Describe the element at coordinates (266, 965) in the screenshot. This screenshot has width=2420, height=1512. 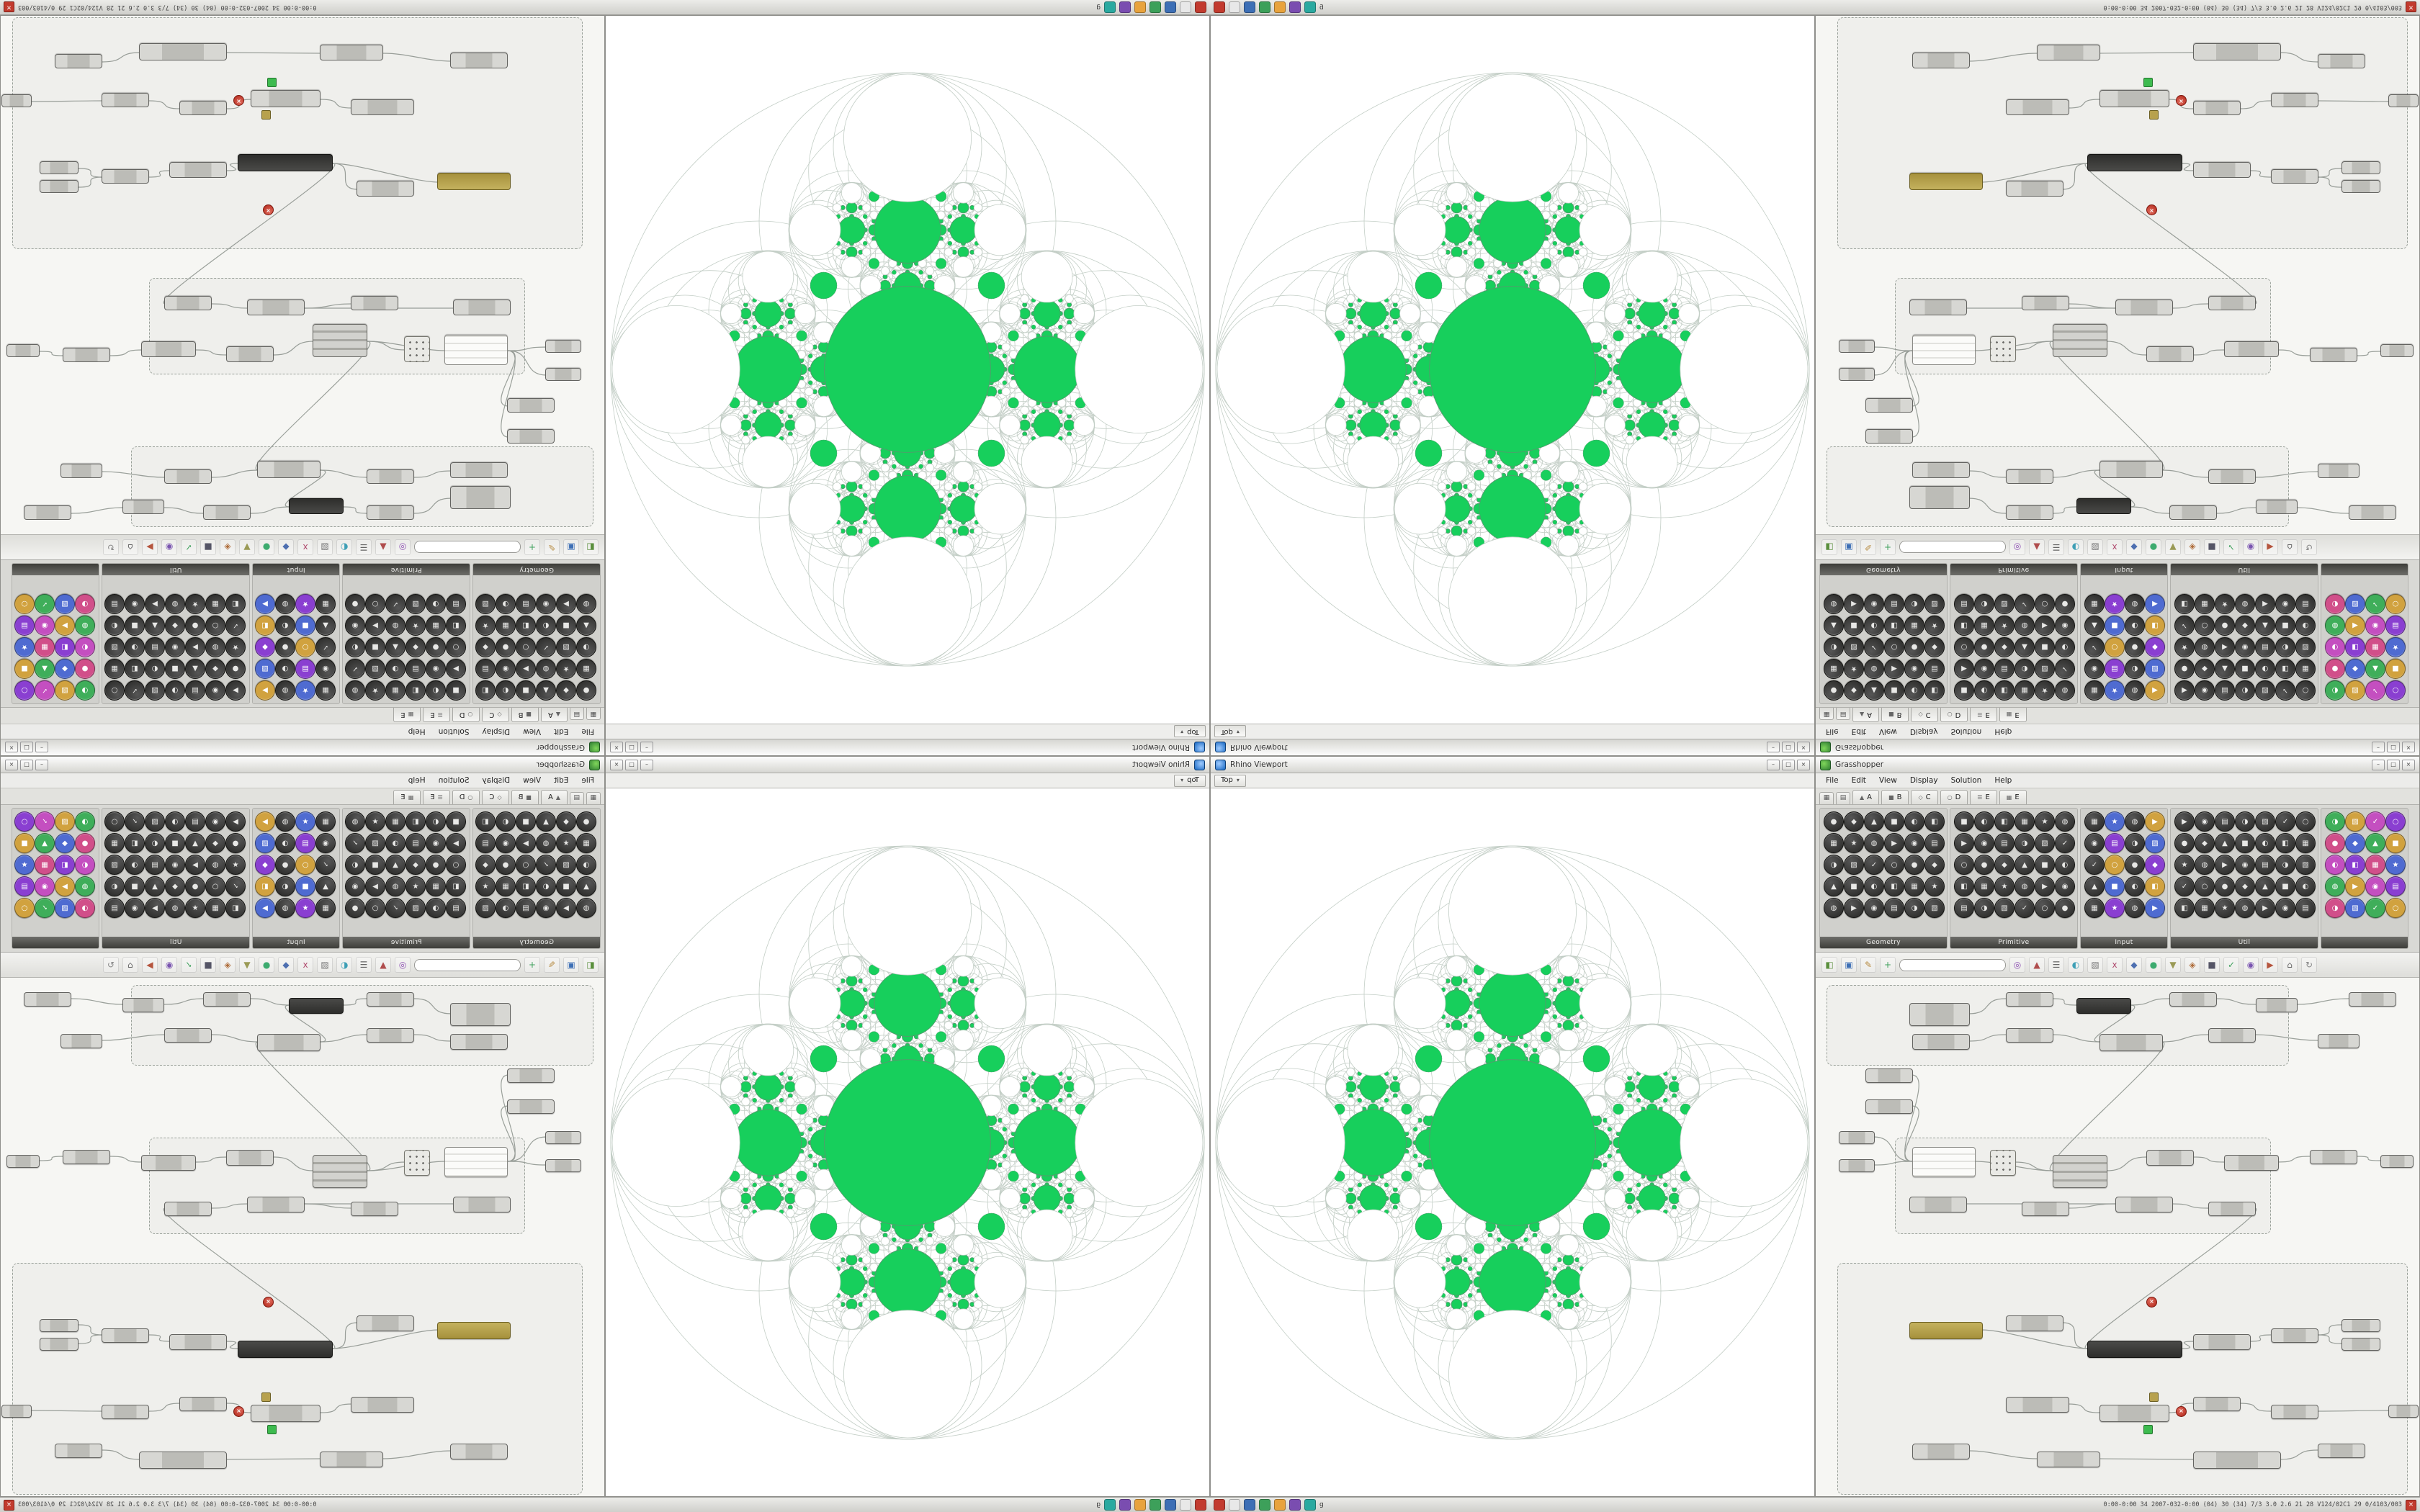
I see `toolbar-icon-11: ●` at that location.